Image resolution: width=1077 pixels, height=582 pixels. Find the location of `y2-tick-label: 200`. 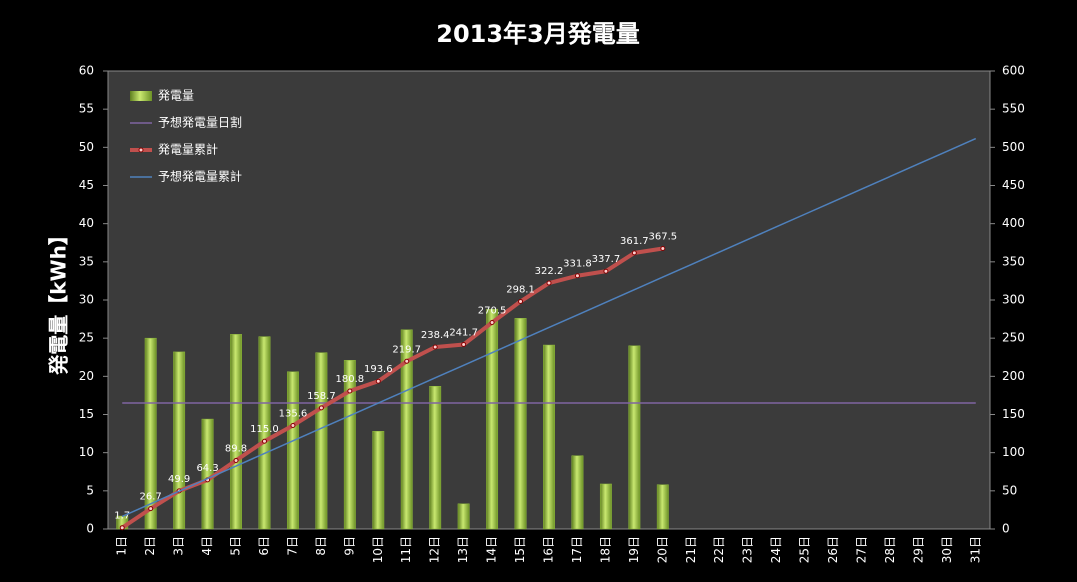

y2-tick-label: 200 is located at coordinates (1013, 376).